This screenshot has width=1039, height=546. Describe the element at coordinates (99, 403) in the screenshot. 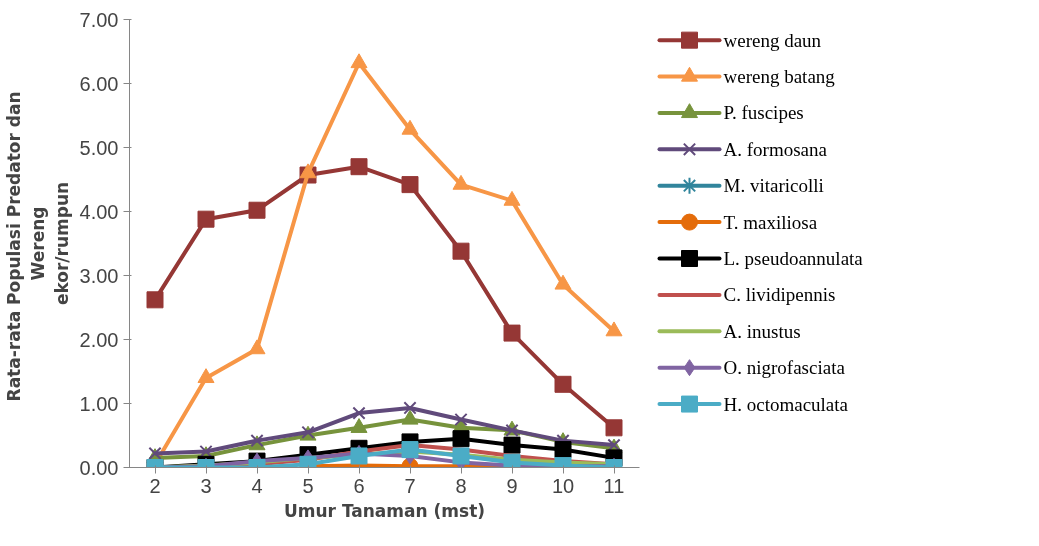

I see `y-tick-label: 1.00` at that location.